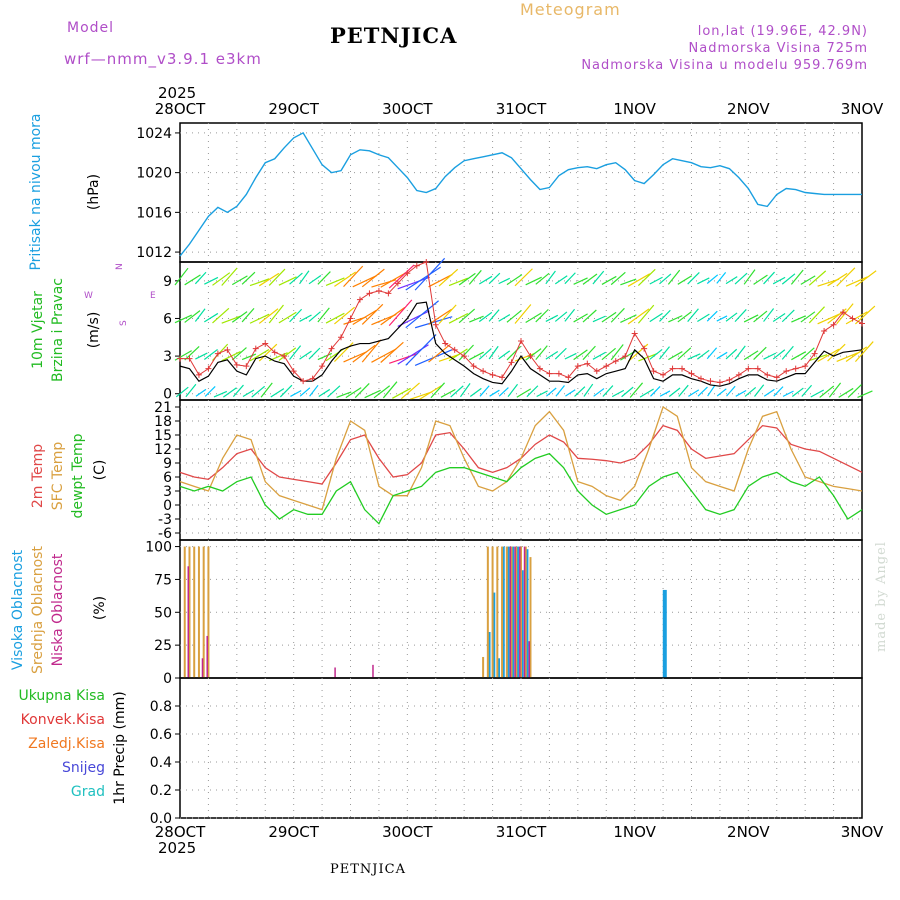 The width and height of the screenshot is (900, 900). I want to click on compass-s: S, so click(124, 323).